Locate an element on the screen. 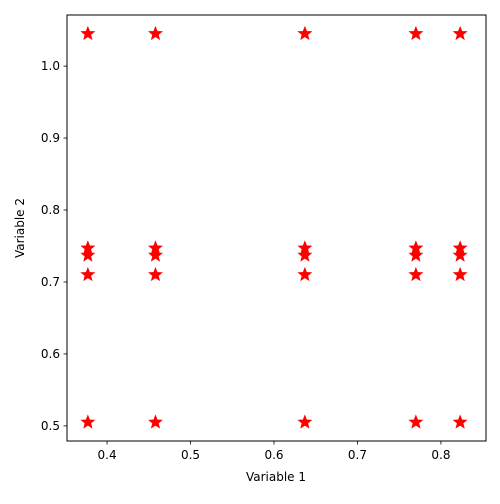 This screenshot has height=504, width=500. x-axis-label: Variable 1 is located at coordinates (276, 477).